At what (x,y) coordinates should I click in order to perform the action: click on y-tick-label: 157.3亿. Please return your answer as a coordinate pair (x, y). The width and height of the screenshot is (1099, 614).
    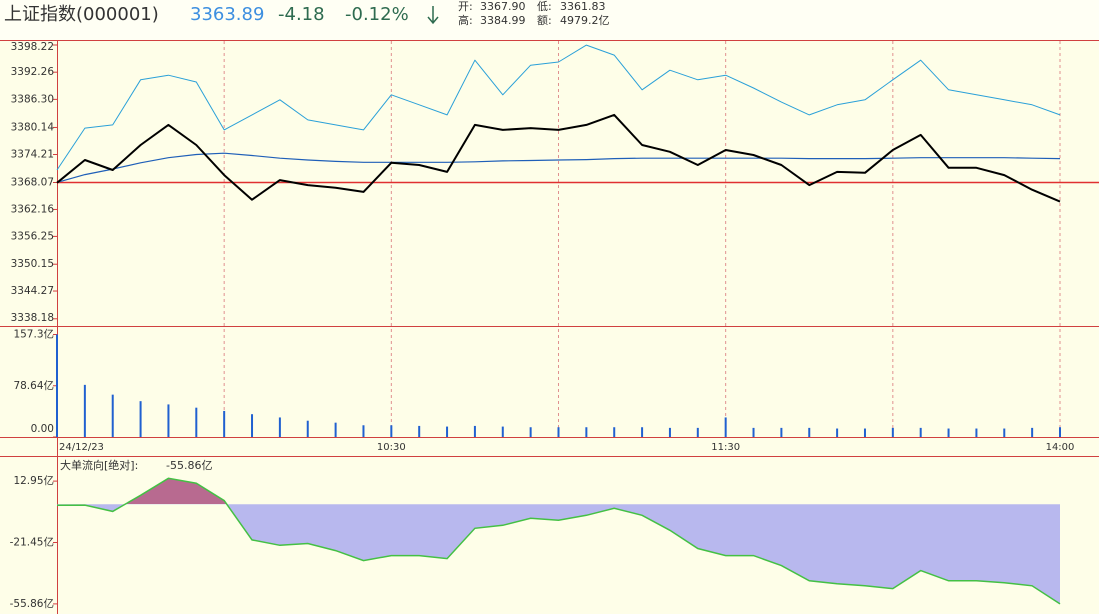
    Looking at the image, I should click on (33, 333).